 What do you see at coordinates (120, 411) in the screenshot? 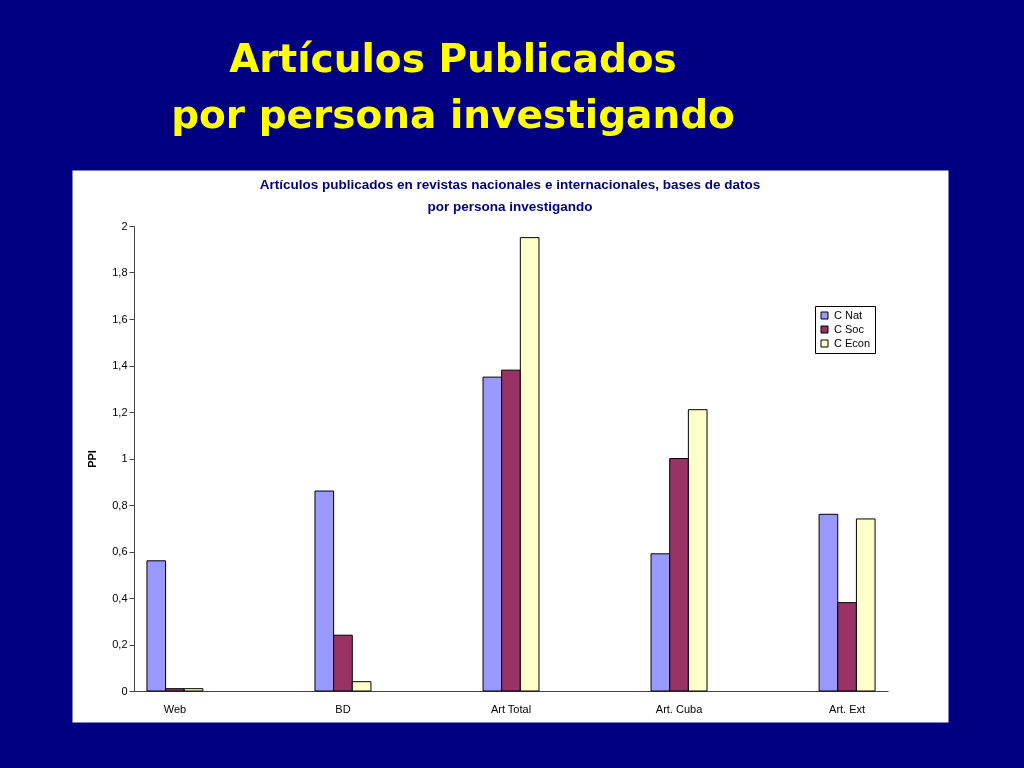
I see `y-tick-label: 1,2` at bounding box center [120, 411].